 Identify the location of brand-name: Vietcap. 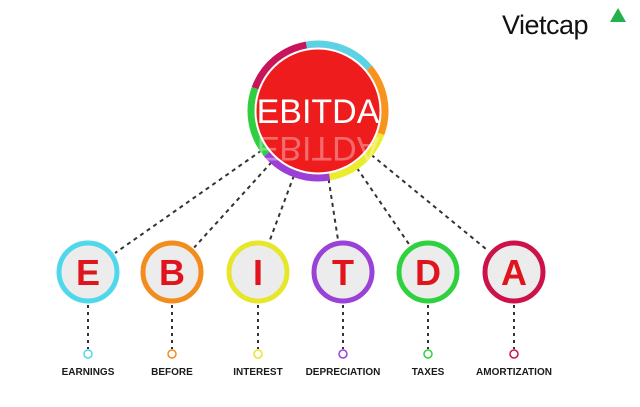
(545, 25).